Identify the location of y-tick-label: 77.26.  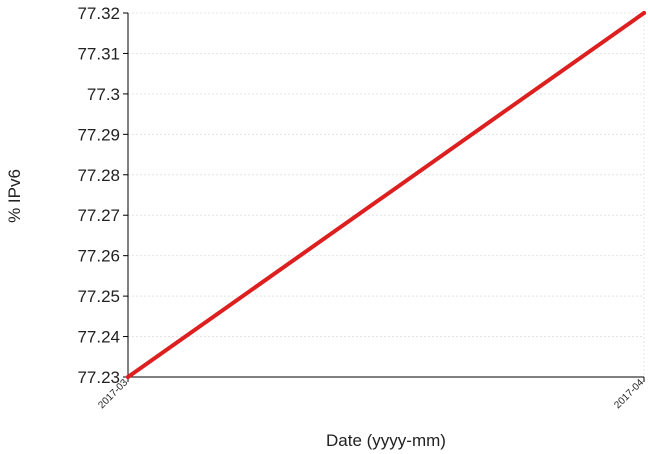
(98, 256).